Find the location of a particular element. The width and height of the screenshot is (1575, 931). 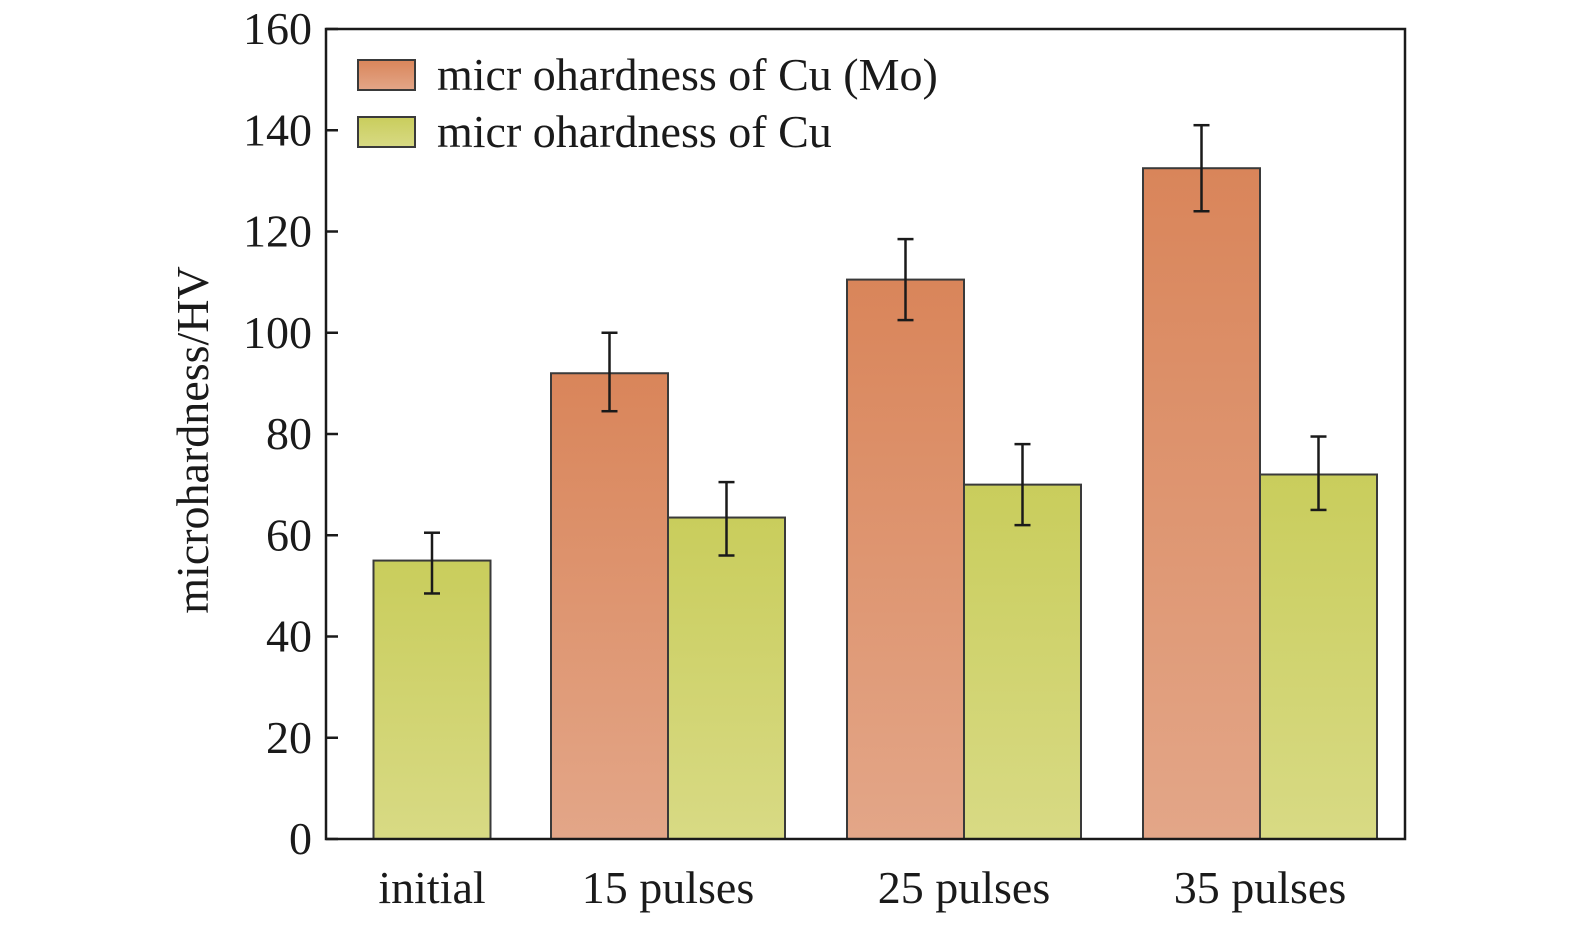

y-tick-label: 0 is located at coordinates (300, 838).